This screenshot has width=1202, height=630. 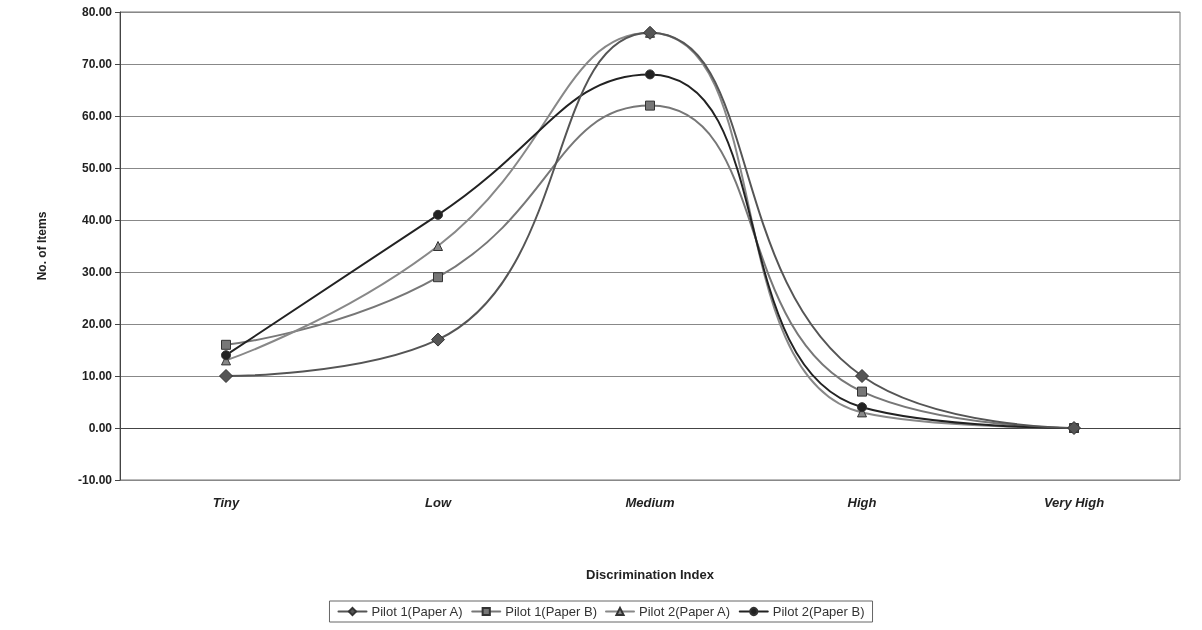 What do you see at coordinates (97, 376) in the screenshot?
I see `y-tick-label: 10.00` at bounding box center [97, 376].